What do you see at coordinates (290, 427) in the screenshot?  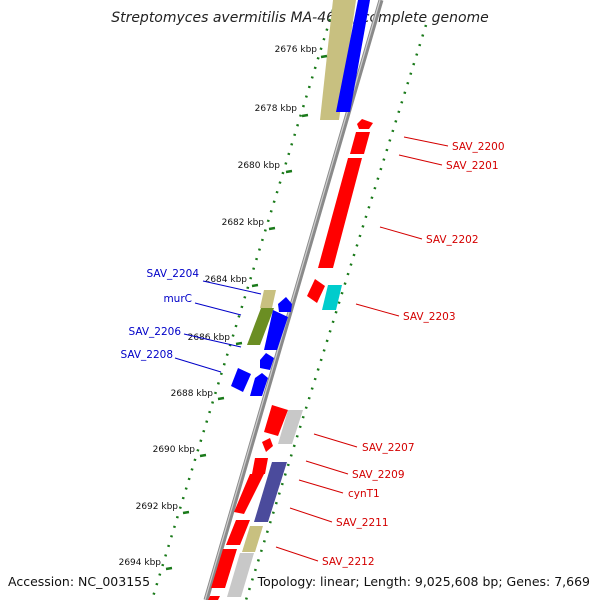 I see `gene-sav2207` at bounding box center [290, 427].